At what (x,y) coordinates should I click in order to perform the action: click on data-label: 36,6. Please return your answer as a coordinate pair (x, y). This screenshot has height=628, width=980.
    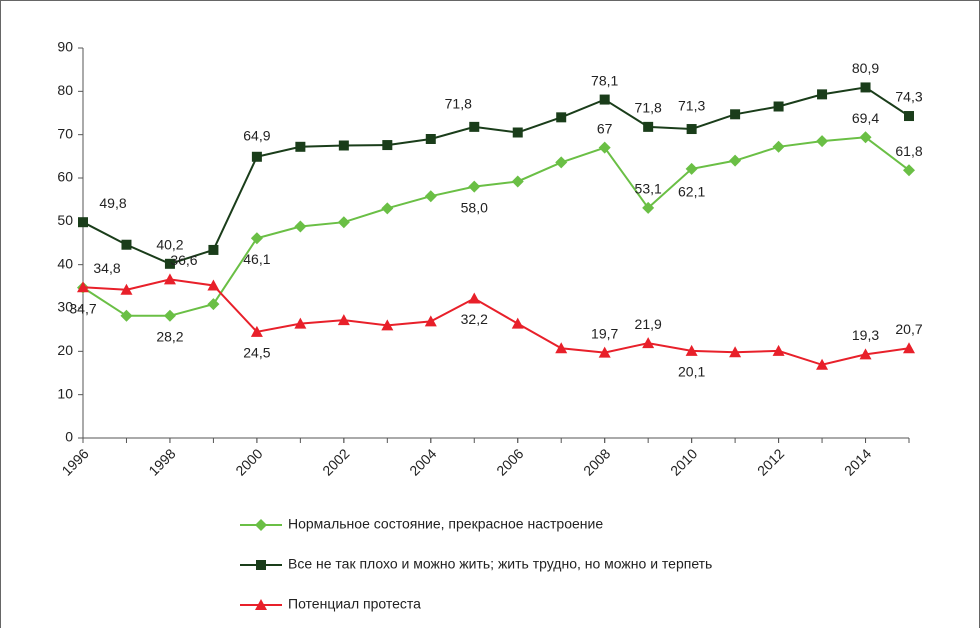
    Looking at the image, I should click on (183, 260).